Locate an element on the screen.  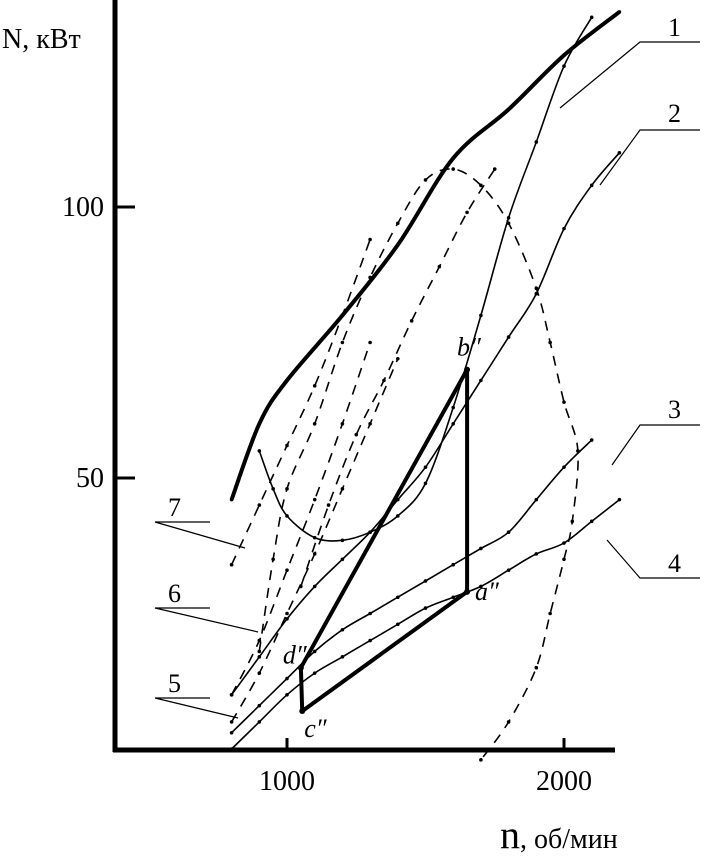
y-axis-title: N, кВт is located at coordinates (41, 39).